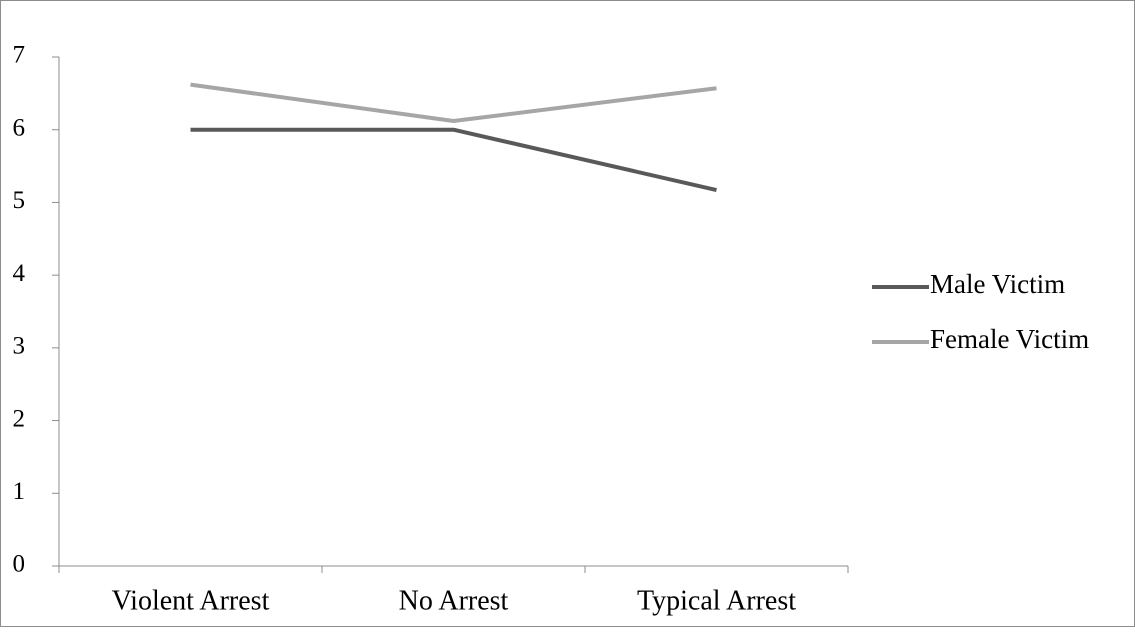 Image resolution: width=1135 pixels, height=633 pixels. I want to click on x-tick-label: Typical Arrest, so click(716, 600).